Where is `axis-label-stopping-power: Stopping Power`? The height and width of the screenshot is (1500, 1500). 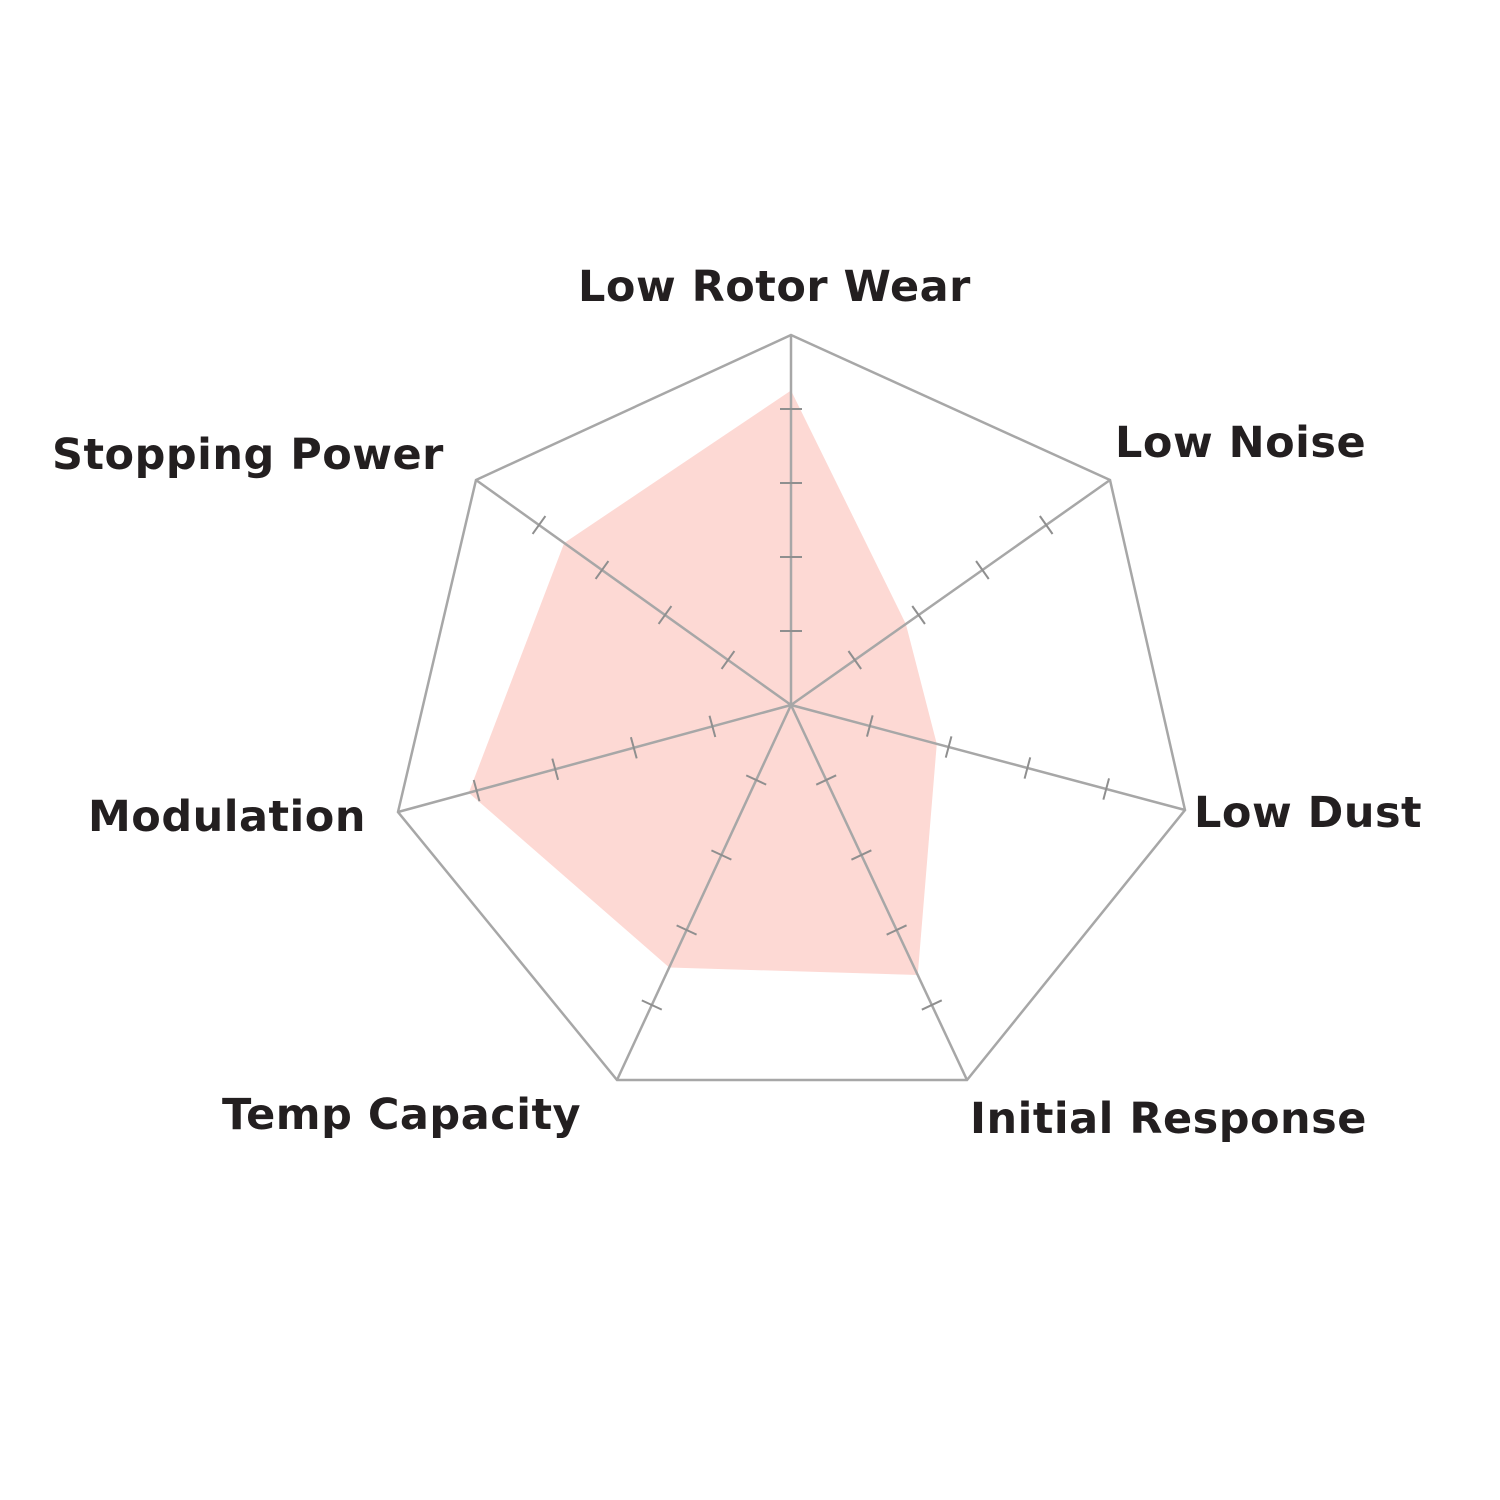 axis-label-stopping-power: Stopping Power is located at coordinates (248, 455).